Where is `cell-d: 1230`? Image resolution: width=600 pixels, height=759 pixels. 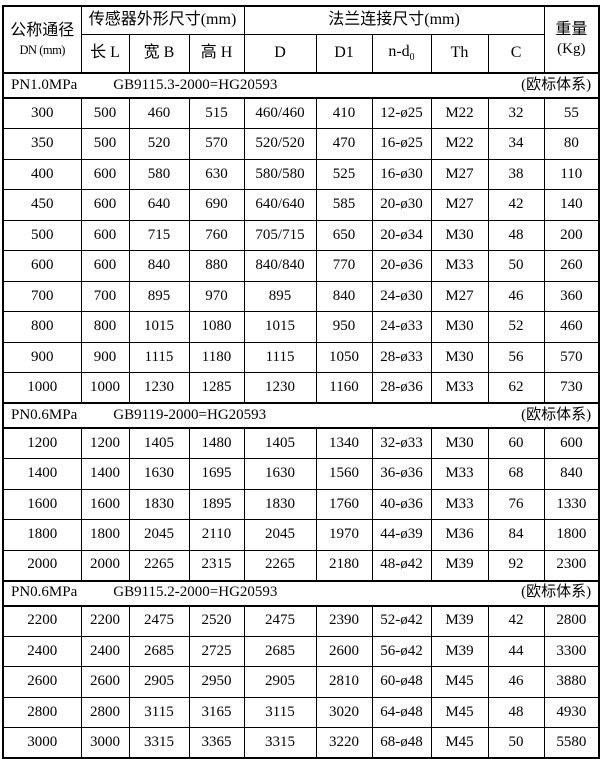 cell-d: 1230 is located at coordinates (280, 388).